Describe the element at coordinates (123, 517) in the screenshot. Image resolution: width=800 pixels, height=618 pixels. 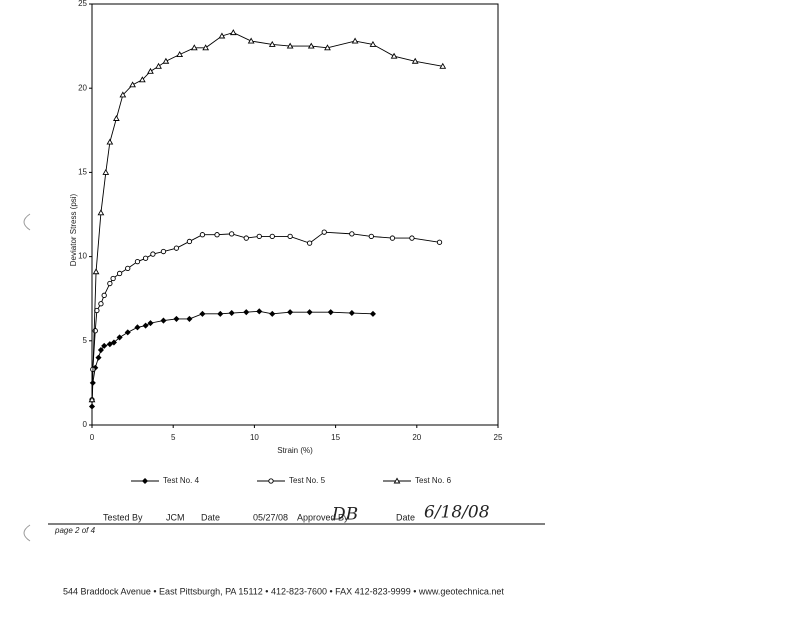
I see `tested-by-label: Tested By` at that location.